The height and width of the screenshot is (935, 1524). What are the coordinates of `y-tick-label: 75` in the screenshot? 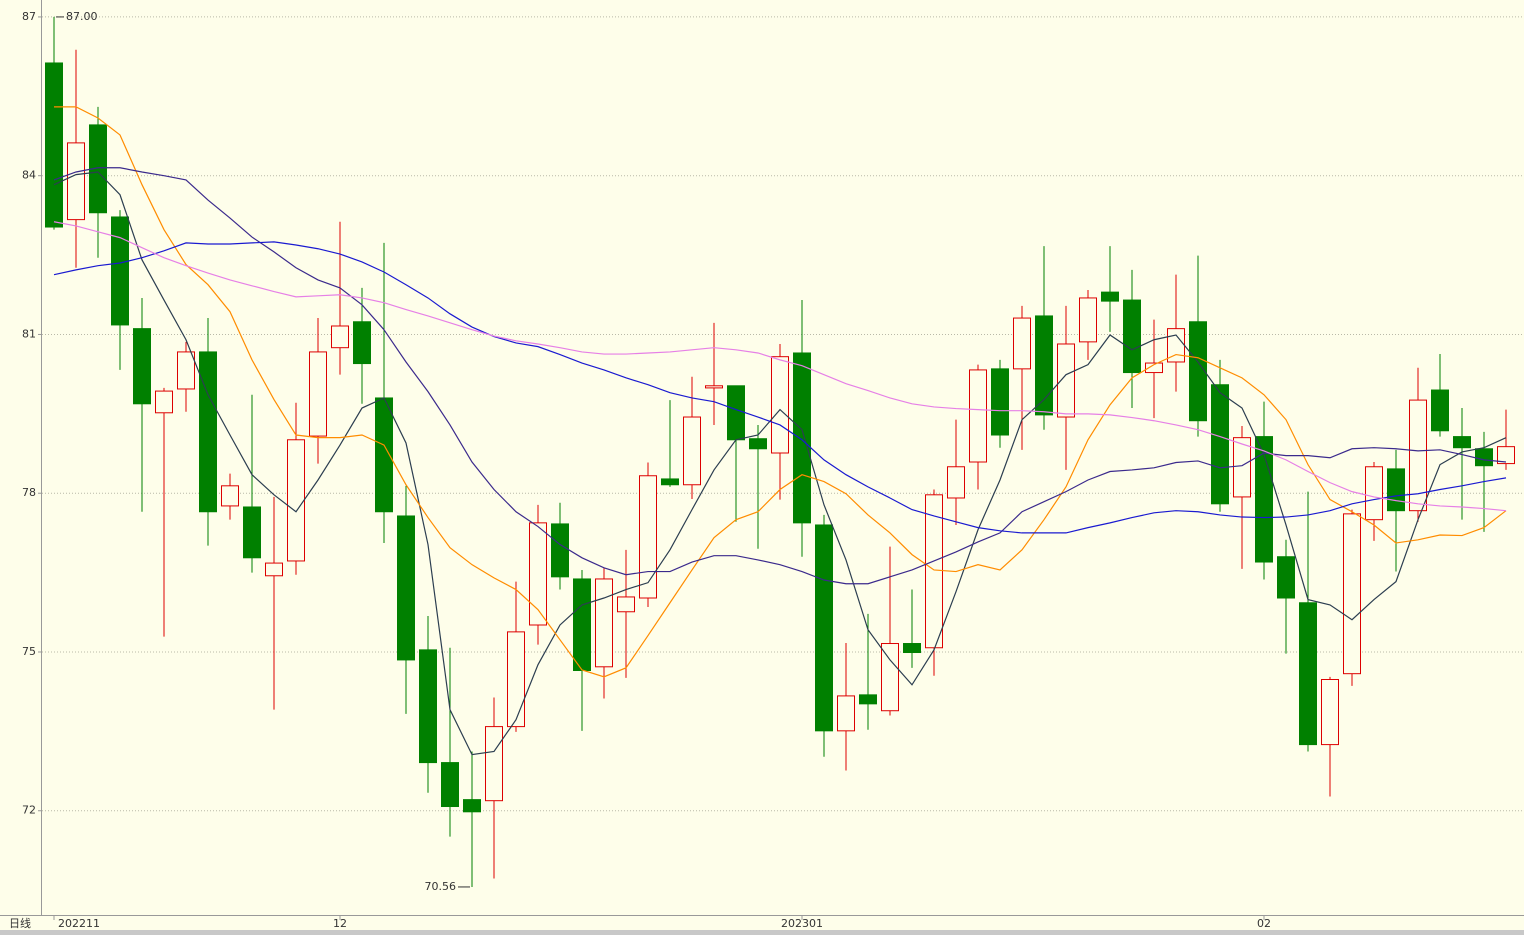 It's located at (29, 651).